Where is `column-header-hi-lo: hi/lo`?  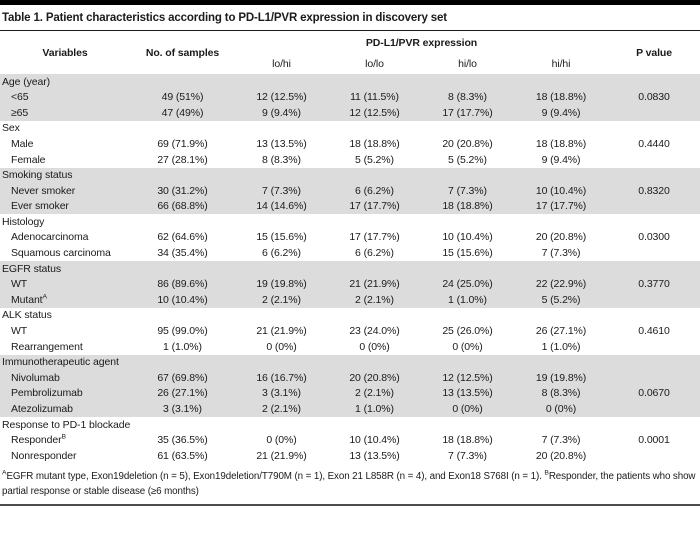
column-header-hi-lo: hi/lo is located at coordinates (467, 64).